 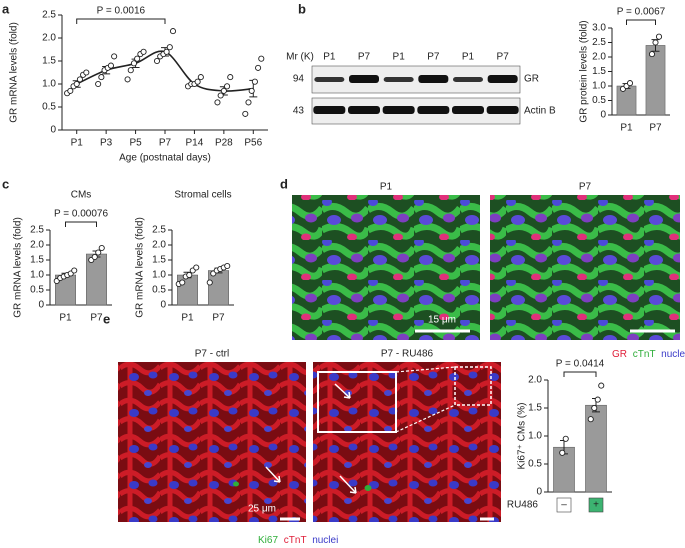 What do you see at coordinates (302, 8) in the screenshot?
I see `panel-letter: b` at bounding box center [302, 8].